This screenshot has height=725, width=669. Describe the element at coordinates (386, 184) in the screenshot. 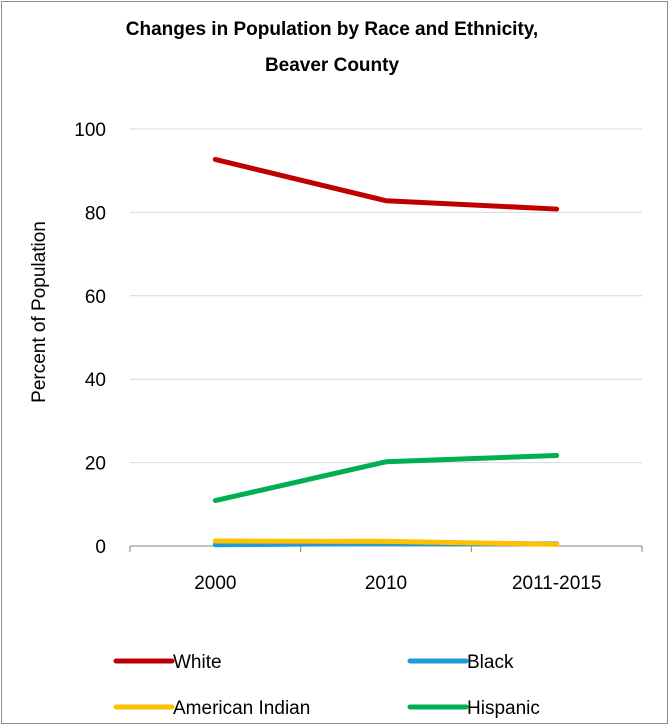

I see `series-line-white` at that location.